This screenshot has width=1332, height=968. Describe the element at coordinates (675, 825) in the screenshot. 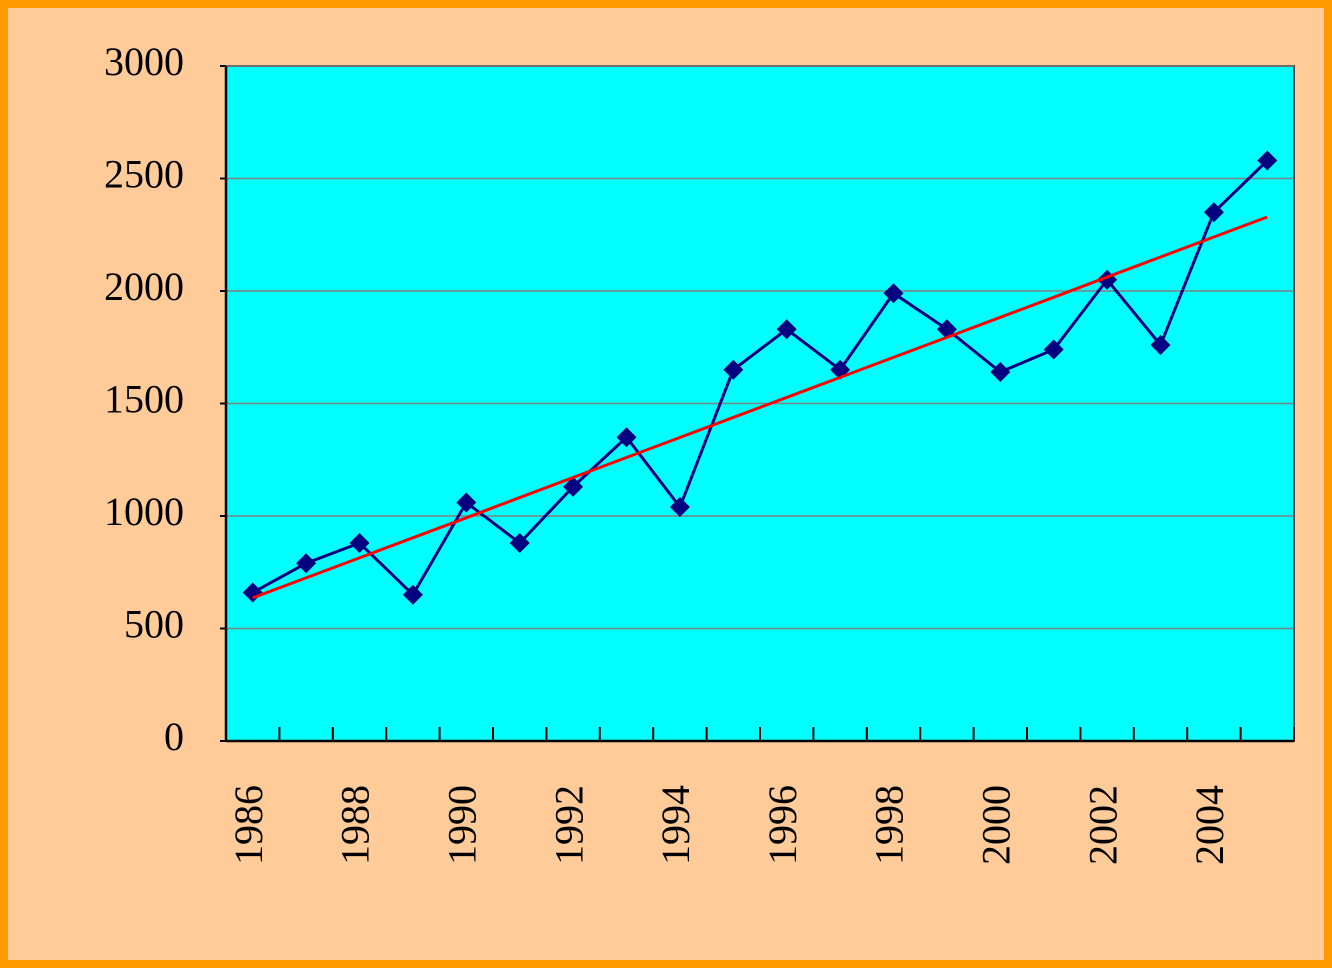

I see `x-tick-label: 1994` at that location.